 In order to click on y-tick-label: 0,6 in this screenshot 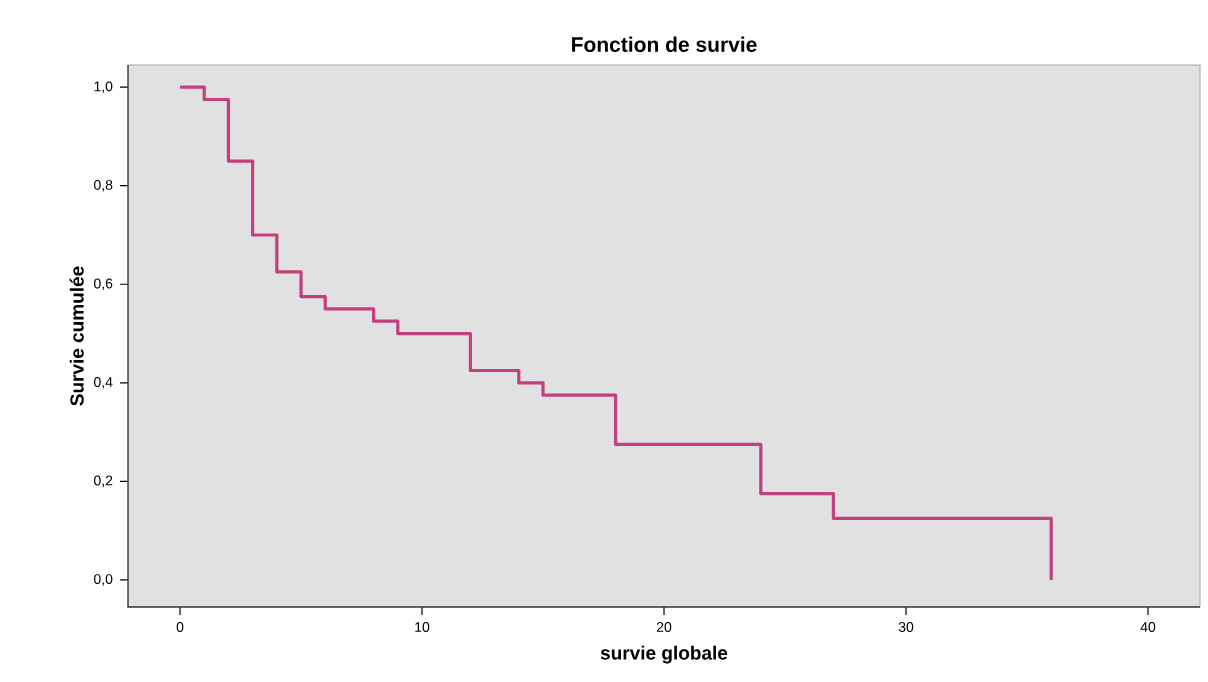, I will do `click(103, 284)`.